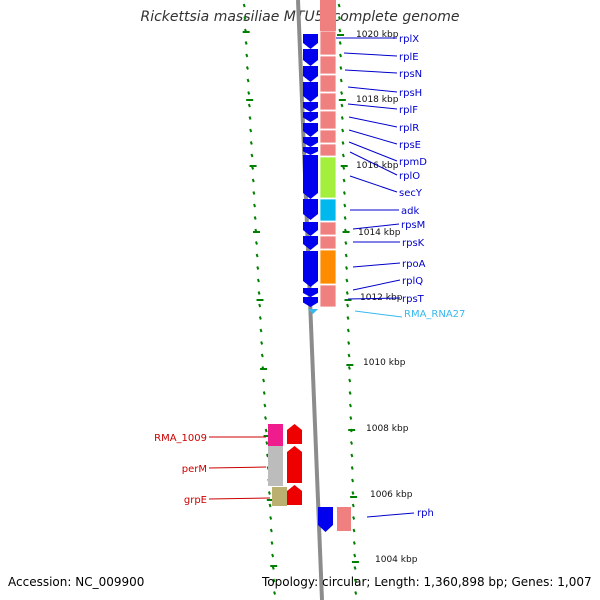 Image resolution: width=600 pixels, height=600 pixels. I want to click on gene-label: rpoA, so click(414, 264).